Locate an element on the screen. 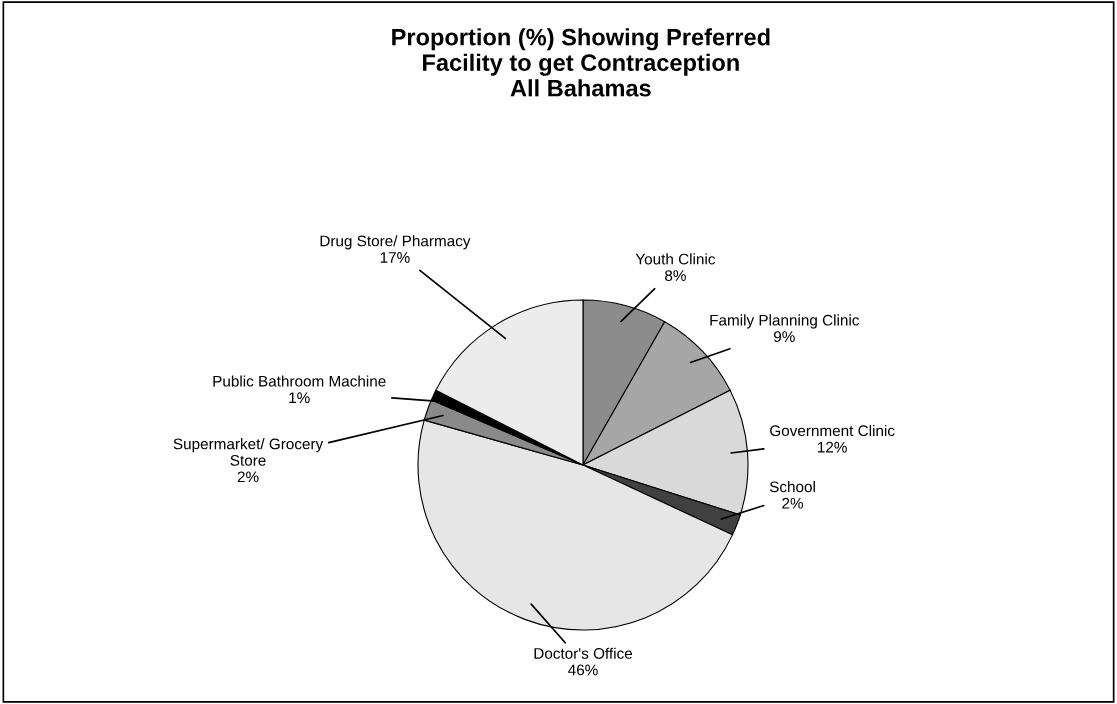 The image size is (1117, 704). slice-label: Supermarket/ Grocery Store is located at coordinates (248, 452).